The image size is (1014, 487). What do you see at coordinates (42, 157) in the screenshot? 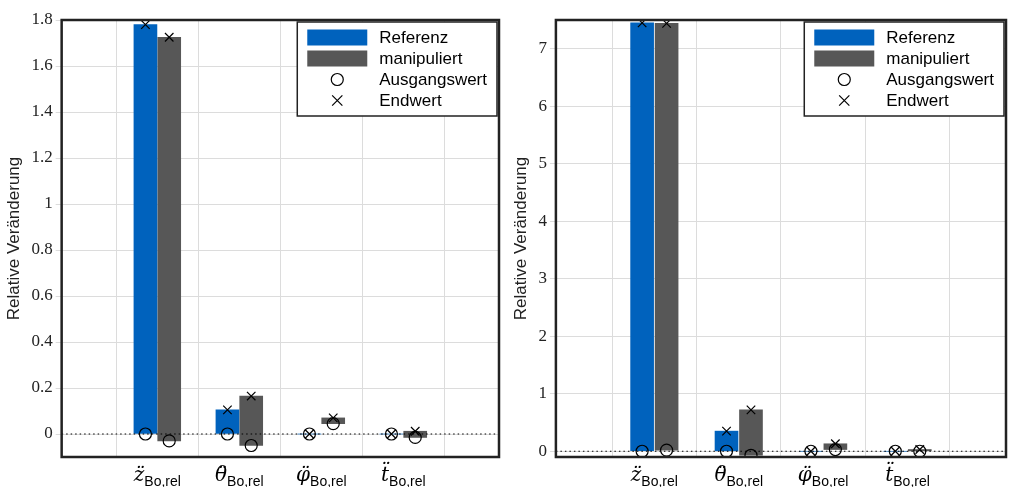
I see `y-tick-label: 1.2` at bounding box center [42, 157].